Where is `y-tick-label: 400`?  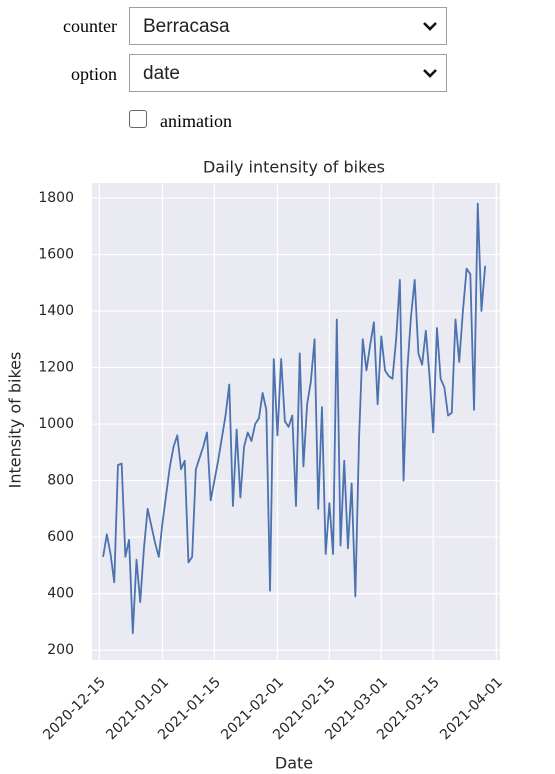 y-tick-label: 400 is located at coordinates (60, 594).